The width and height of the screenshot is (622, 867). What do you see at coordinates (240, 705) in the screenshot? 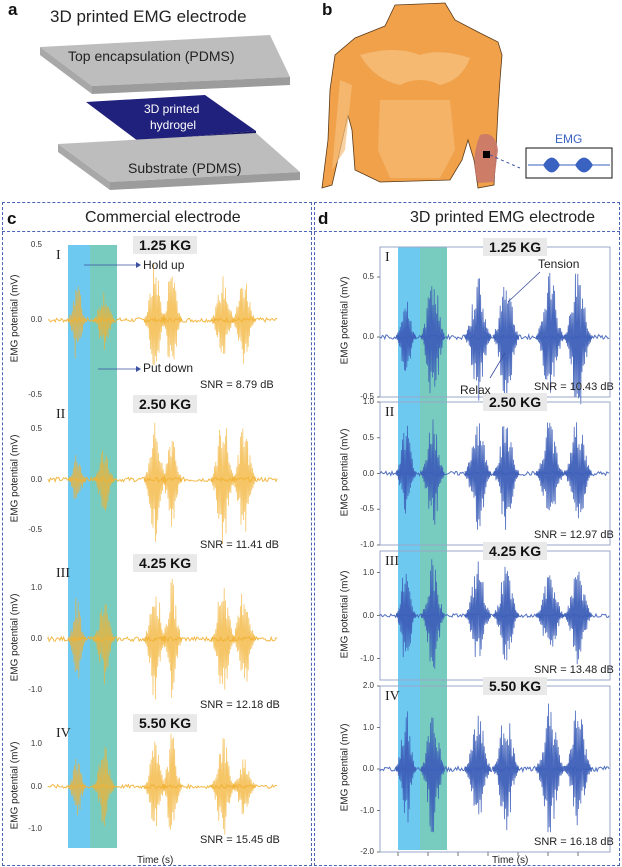
I see `snr-label: SNR = 12.18 dB` at bounding box center [240, 705].